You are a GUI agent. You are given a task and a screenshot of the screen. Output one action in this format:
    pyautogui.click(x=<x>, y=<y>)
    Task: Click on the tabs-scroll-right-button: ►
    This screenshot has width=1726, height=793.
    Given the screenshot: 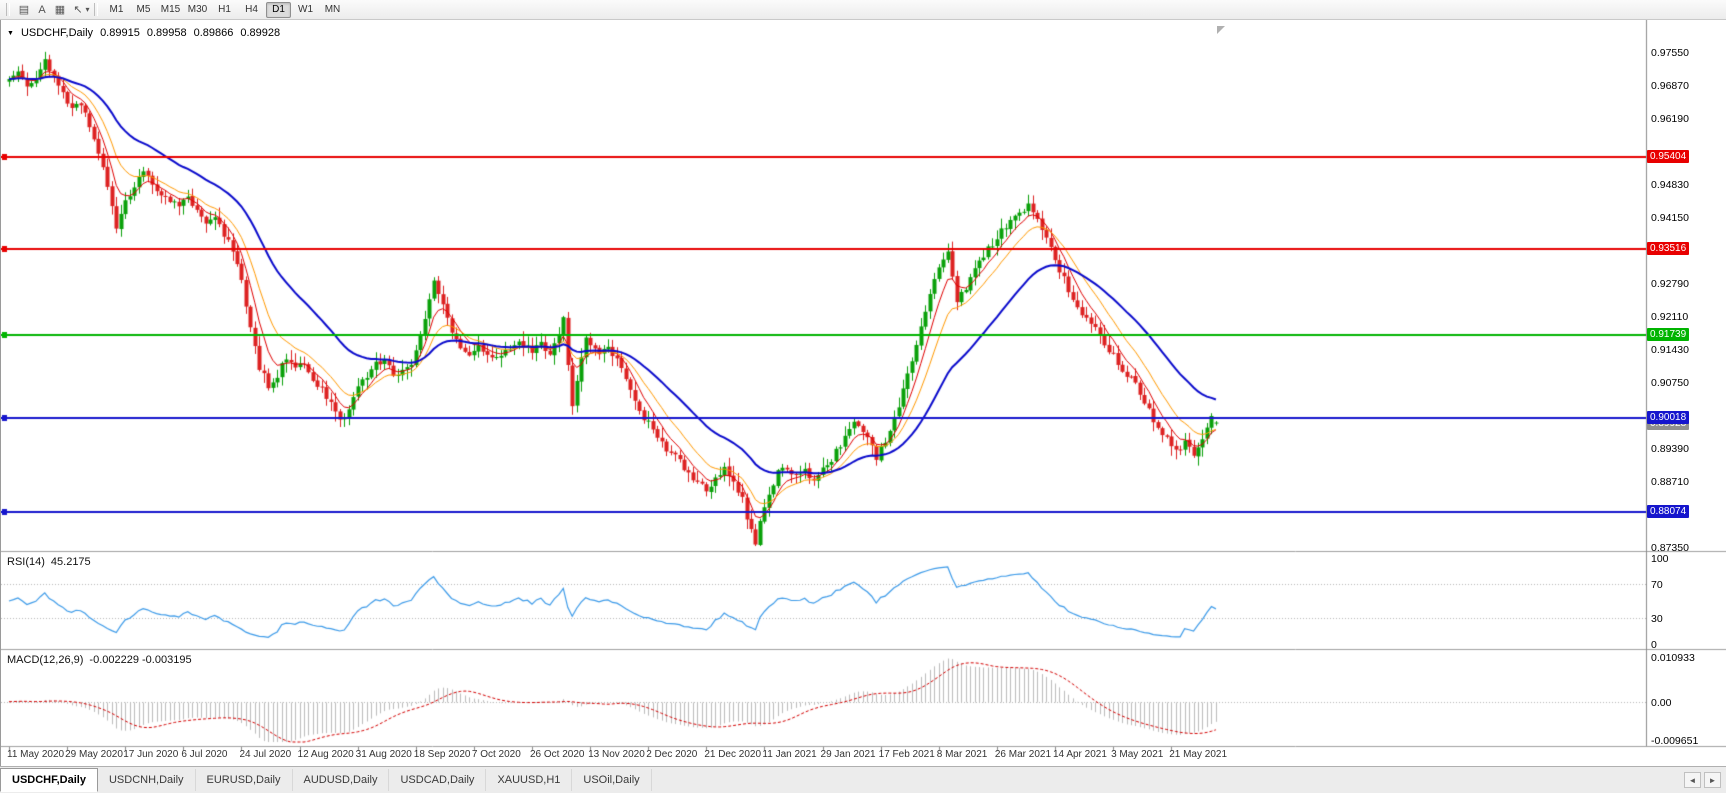 What is the action you would take?
    pyautogui.click(x=1712, y=780)
    